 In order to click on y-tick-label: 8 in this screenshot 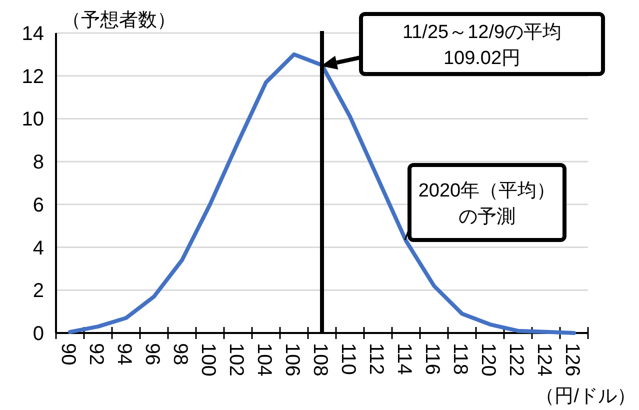, I will do `click(38, 163)`.